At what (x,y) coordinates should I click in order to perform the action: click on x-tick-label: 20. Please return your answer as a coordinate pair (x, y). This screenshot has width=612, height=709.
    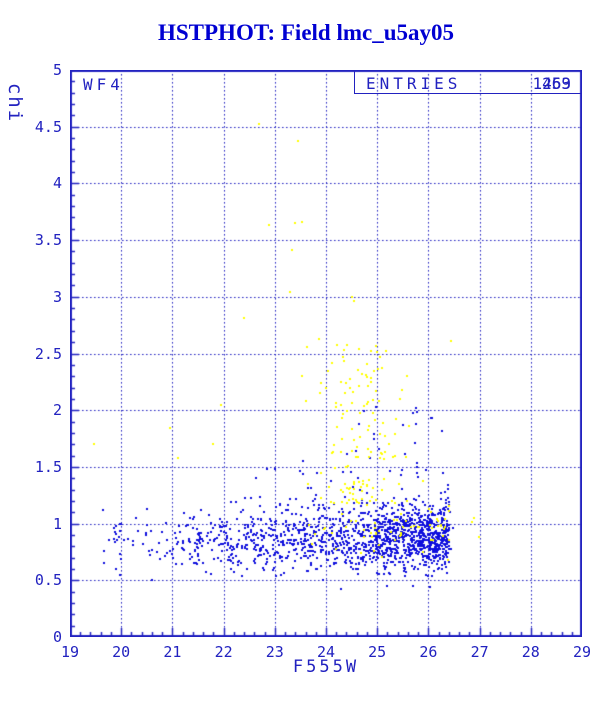
    Looking at the image, I should click on (121, 652).